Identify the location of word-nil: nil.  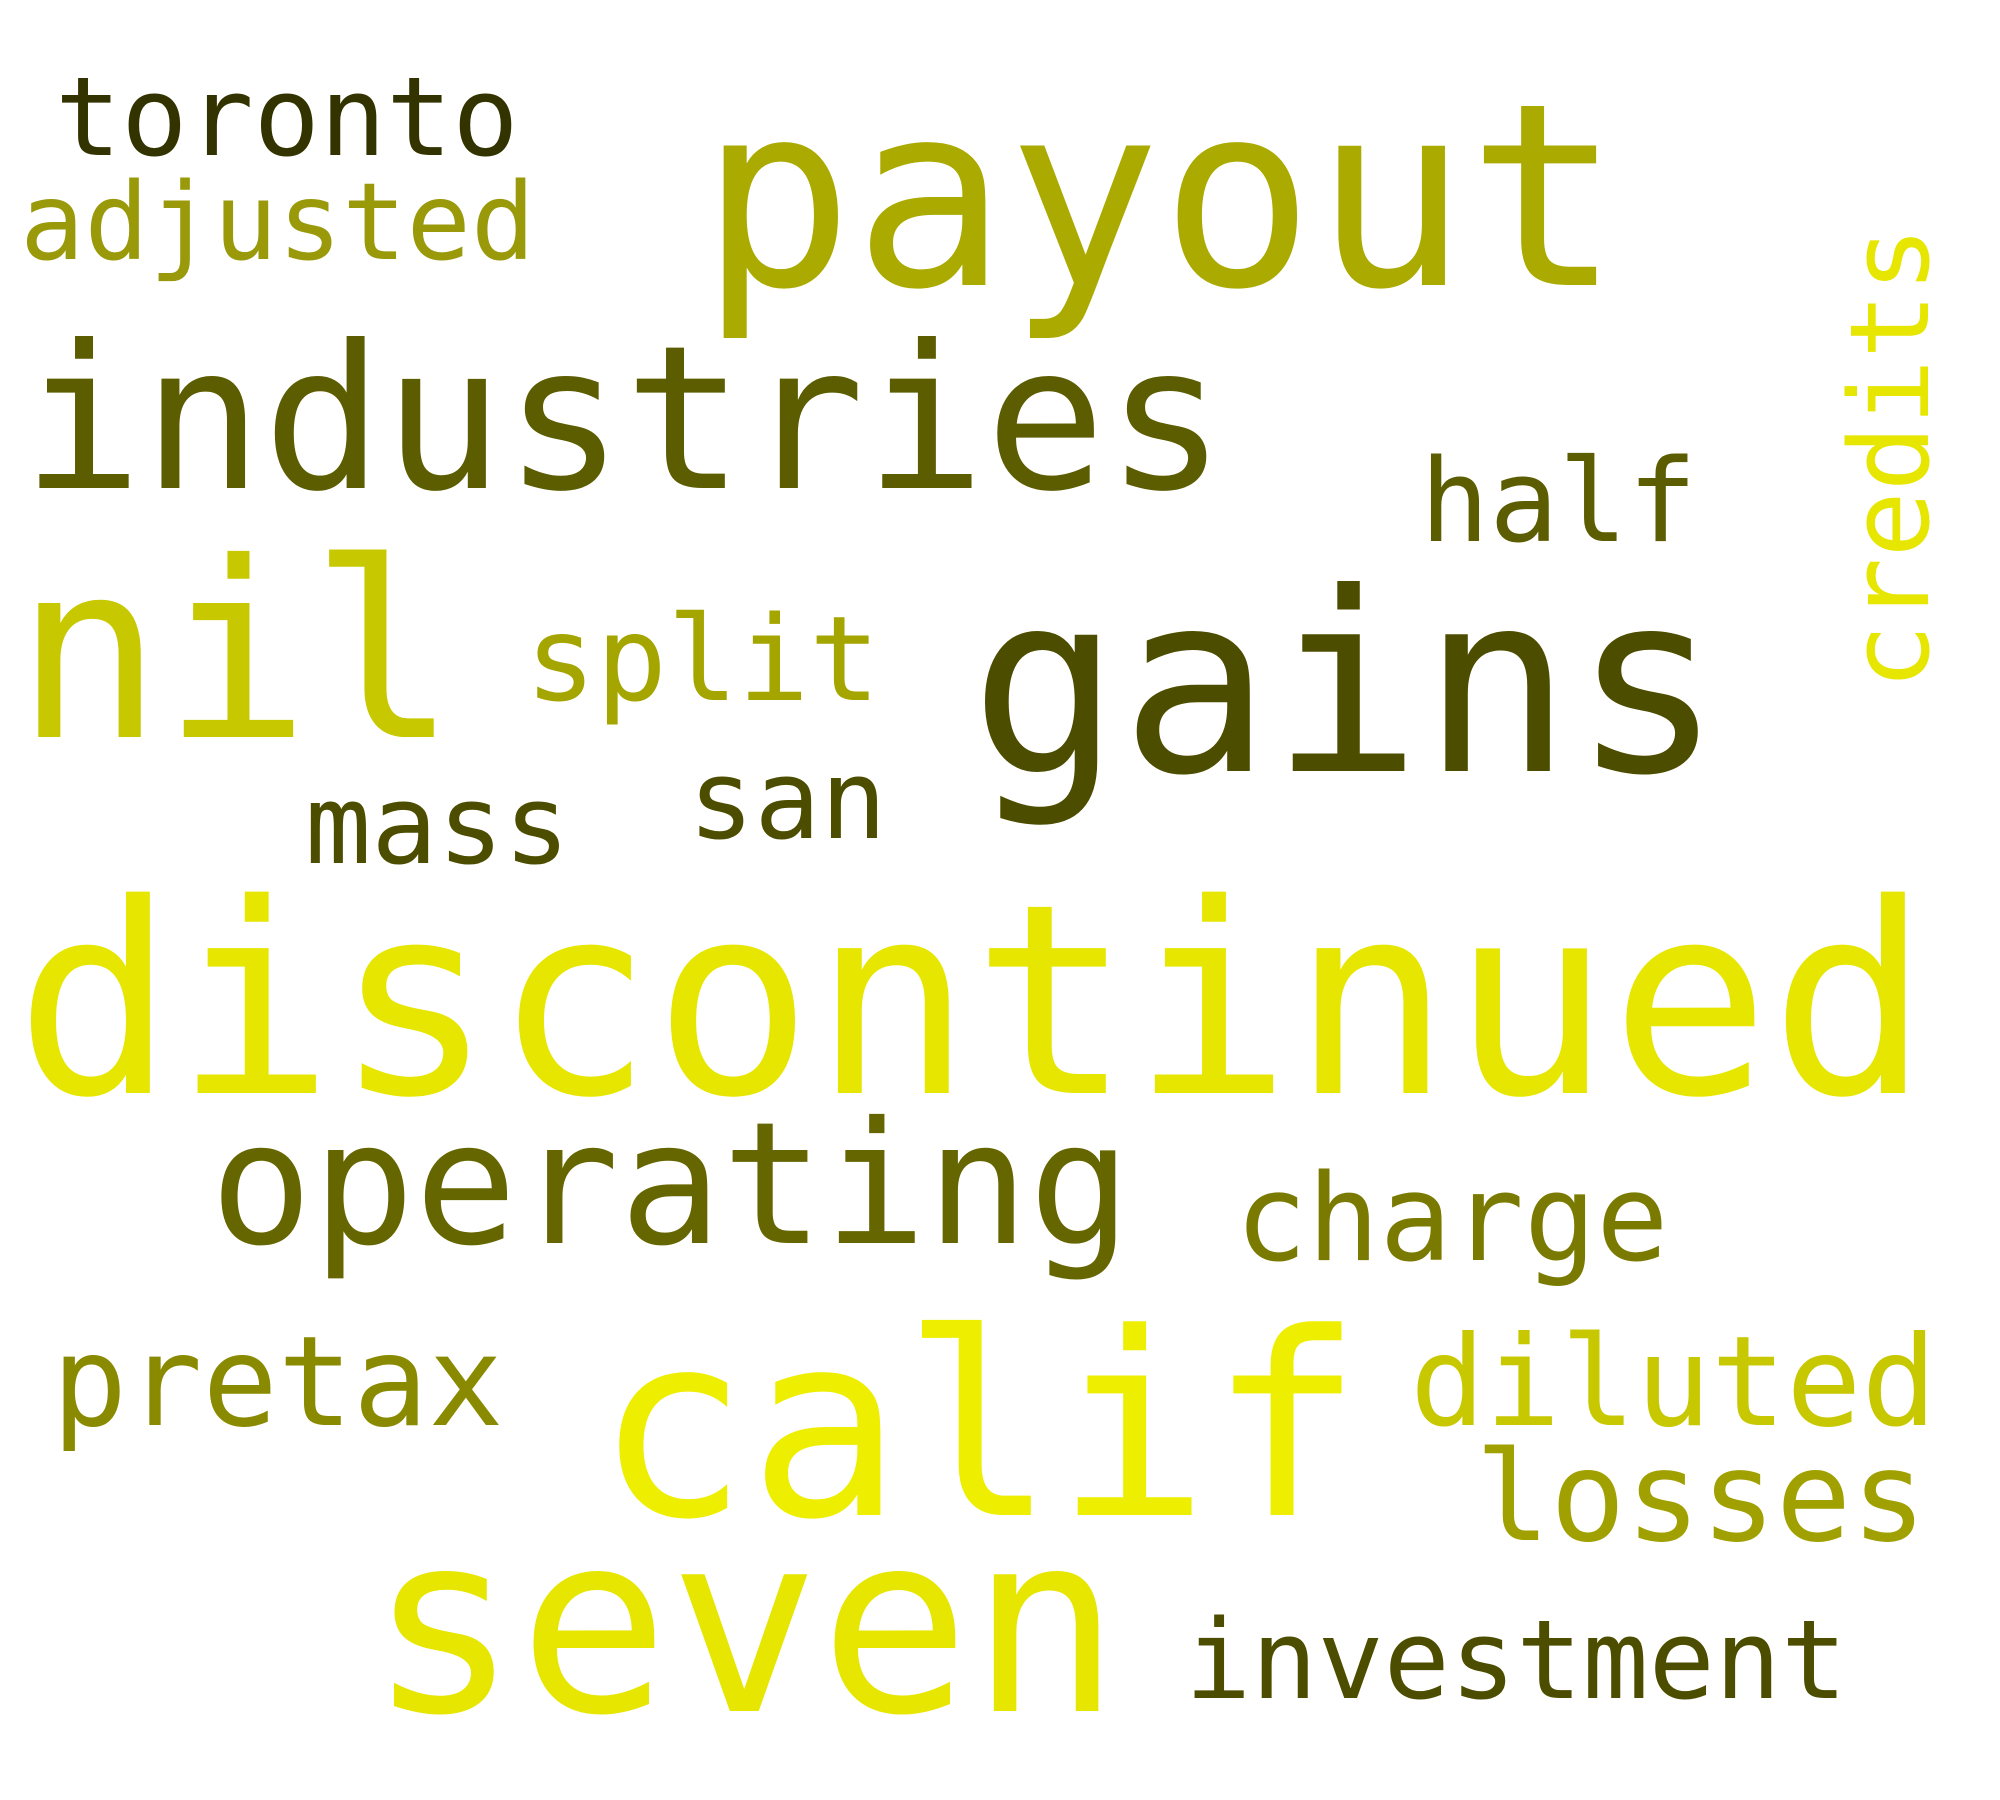
(236, 652).